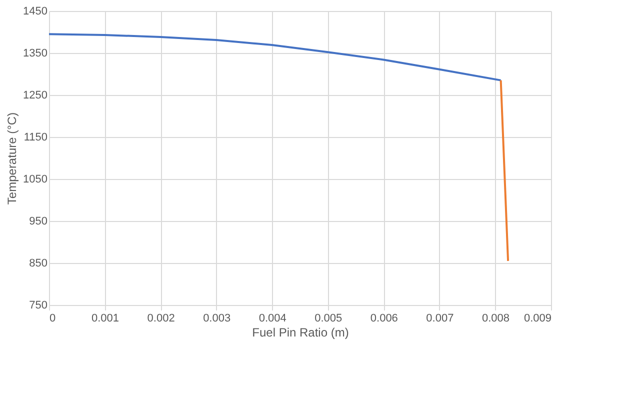 The width and height of the screenshot is (621, 408). What do you see at coordinates (38, 222) in the screenshot?
I see `y-tick-label: 950` at bounding box center [38, 222].